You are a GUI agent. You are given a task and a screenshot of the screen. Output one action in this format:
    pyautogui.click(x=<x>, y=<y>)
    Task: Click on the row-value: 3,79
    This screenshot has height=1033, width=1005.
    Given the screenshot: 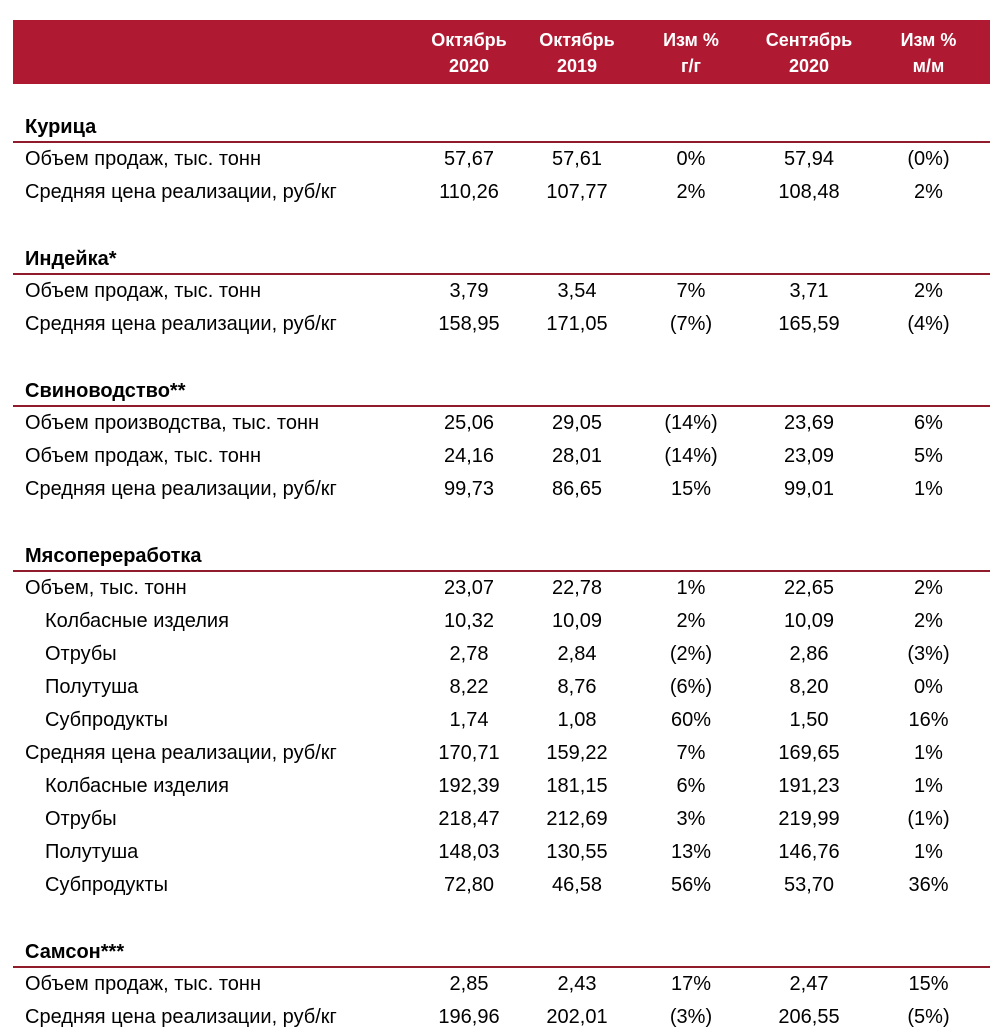 What is the action you would take?
    pyautogui.click(x=469, y=291)
    